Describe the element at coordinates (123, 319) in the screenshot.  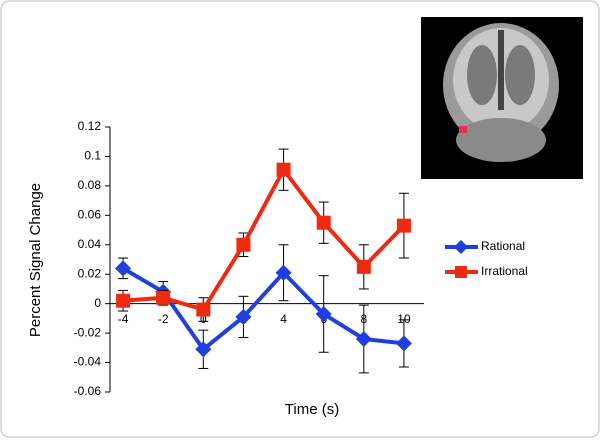
I see `x-tick-label: -4` at that location.